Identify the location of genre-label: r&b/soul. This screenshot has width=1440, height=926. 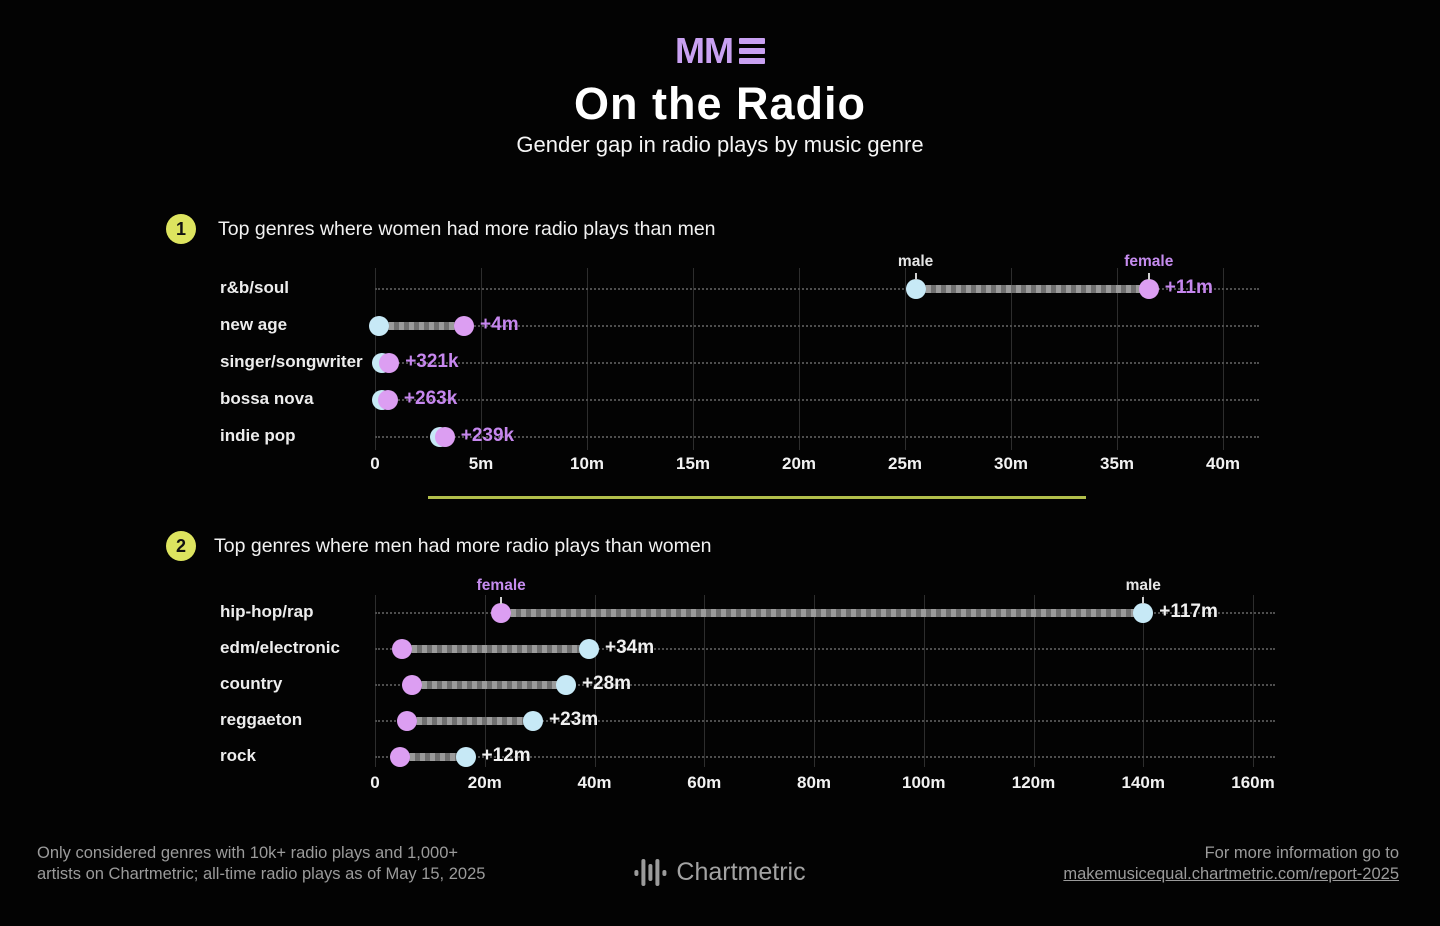
(254, 287).